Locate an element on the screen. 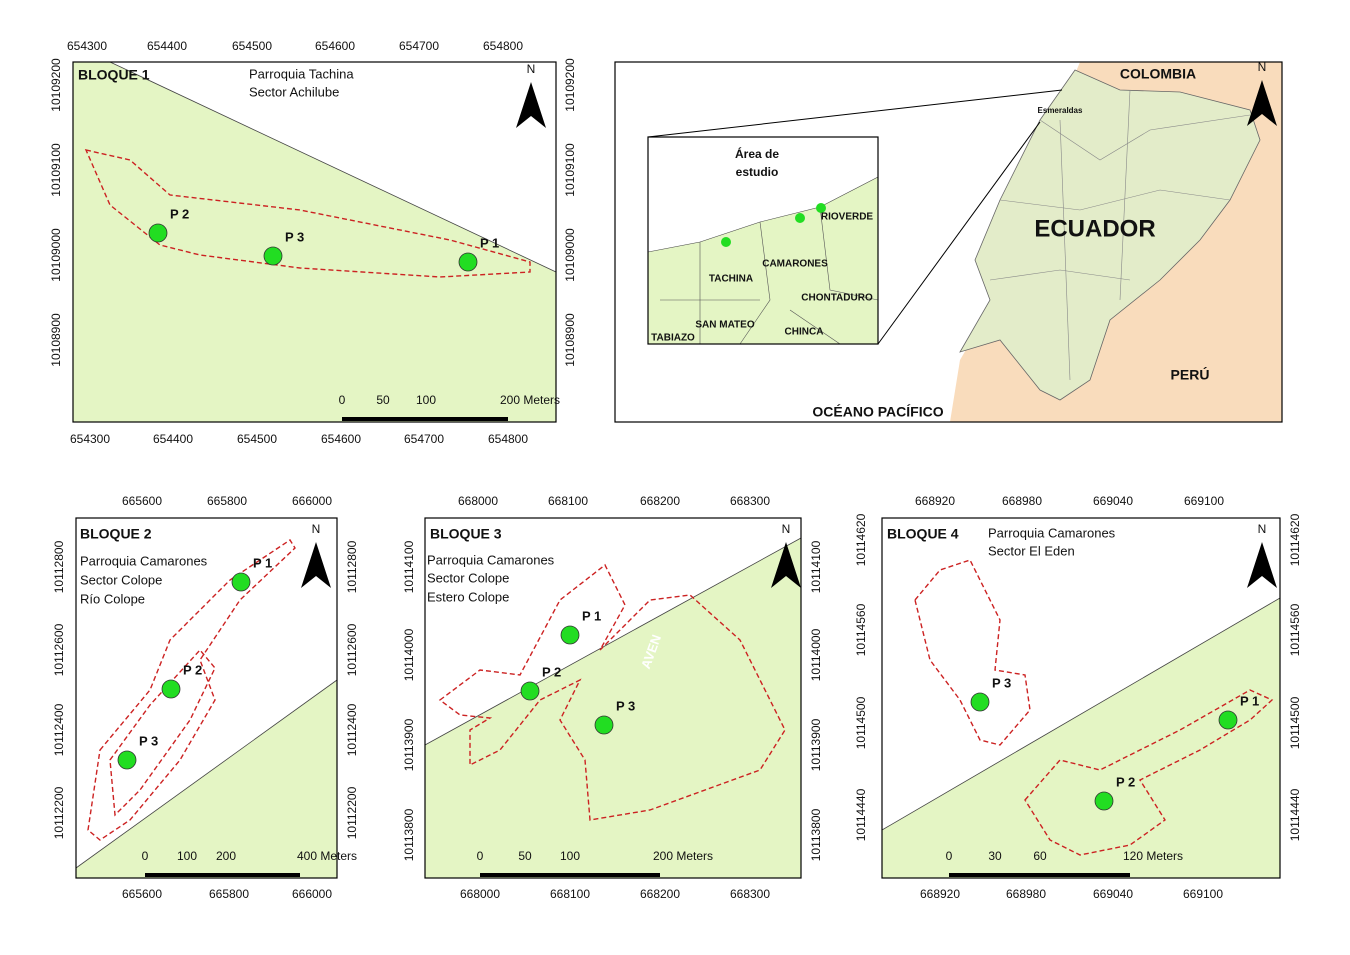  bottom-tick-label: 654300 is located at coordinates (90, 439).